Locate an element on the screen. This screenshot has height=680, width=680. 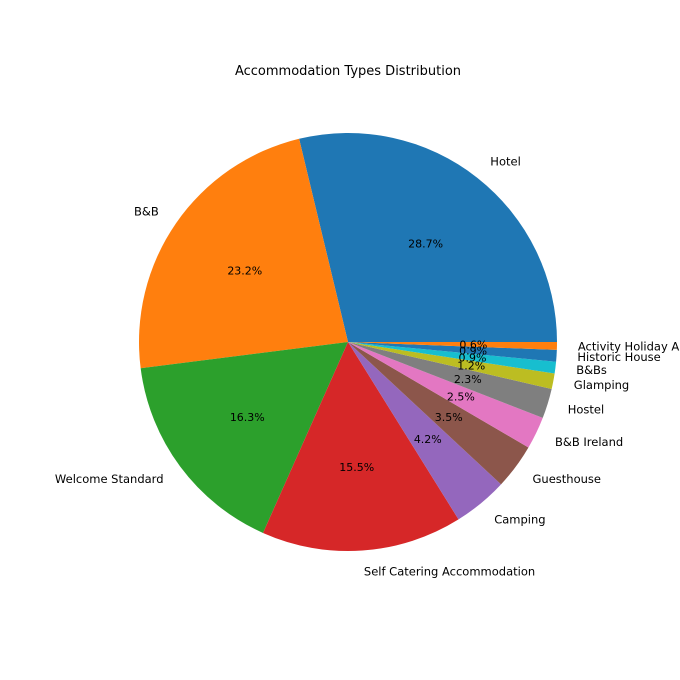
slice-label-hotel: Hotel is located at coordinates (505, 161).